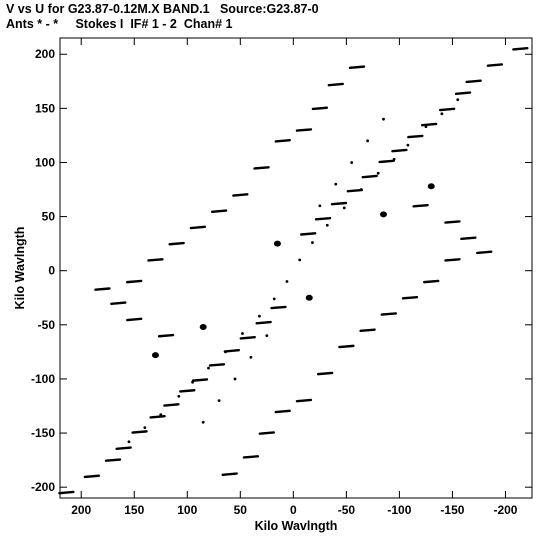 This screenshot has width=540, height=541. Describe the element at coordinates (347, 510) in the screenshot. I see `x-tick-label: -50` at that location.